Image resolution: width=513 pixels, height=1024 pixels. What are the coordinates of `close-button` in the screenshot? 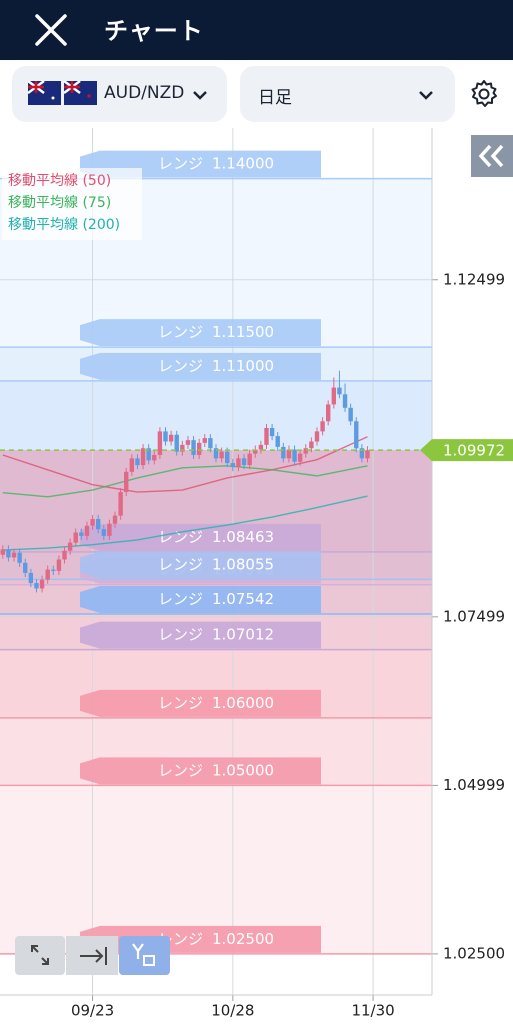 It's located at (51, 30).